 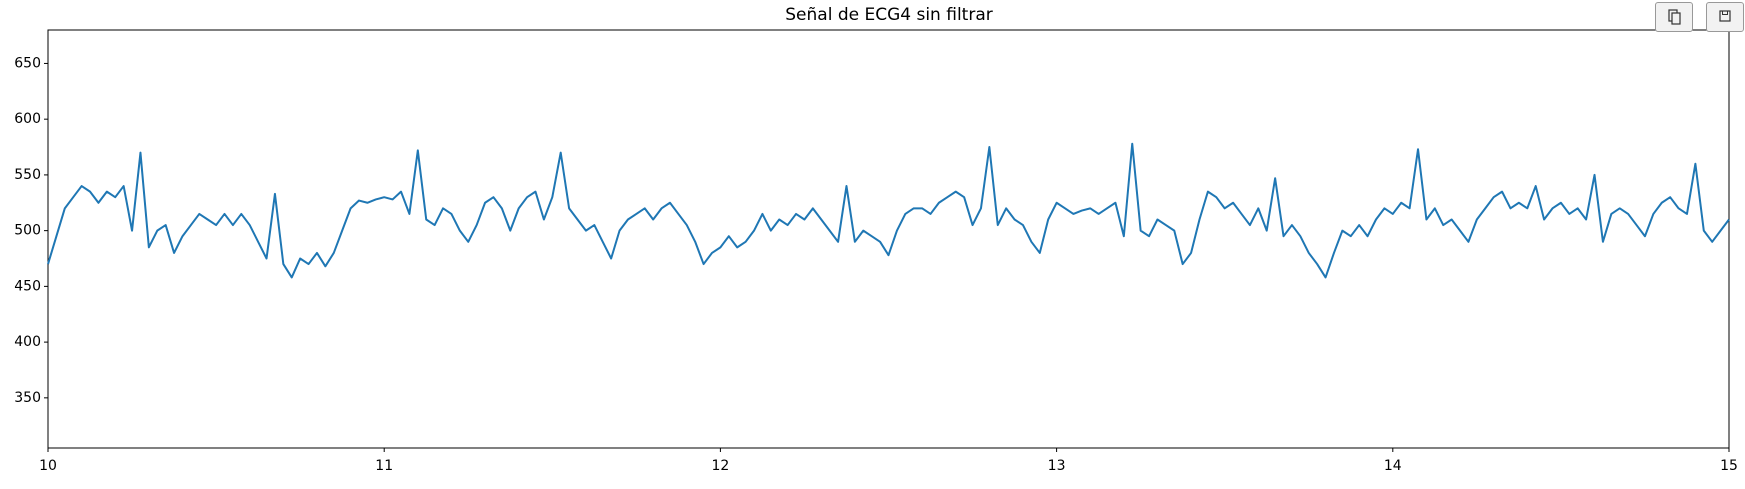 I want to click on y-tick-label: 650, so click(x=27, y=63).